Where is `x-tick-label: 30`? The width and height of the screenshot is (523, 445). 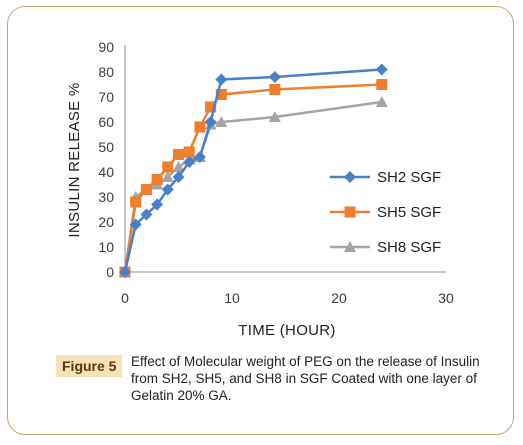
x-tick-label: 30 is located at coordinates (446, 298).